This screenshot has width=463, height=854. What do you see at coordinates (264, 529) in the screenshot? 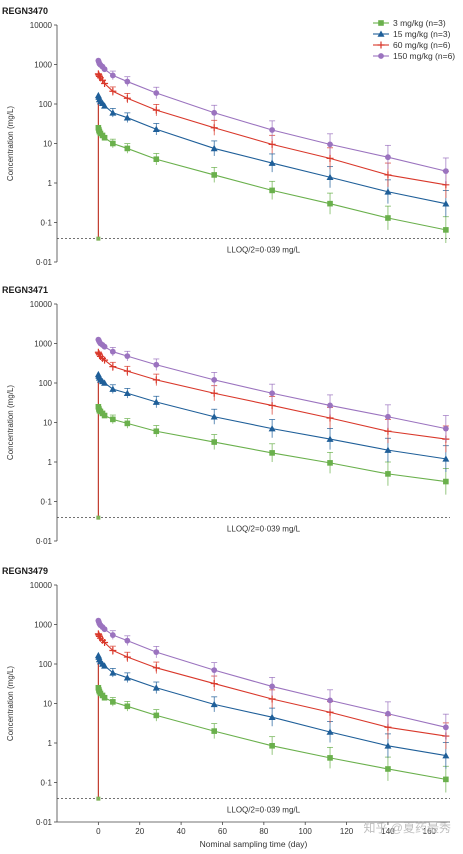
I see `lloq-label: LLOQ/2=0·039 mg/L` at bounding box center [264, 529].